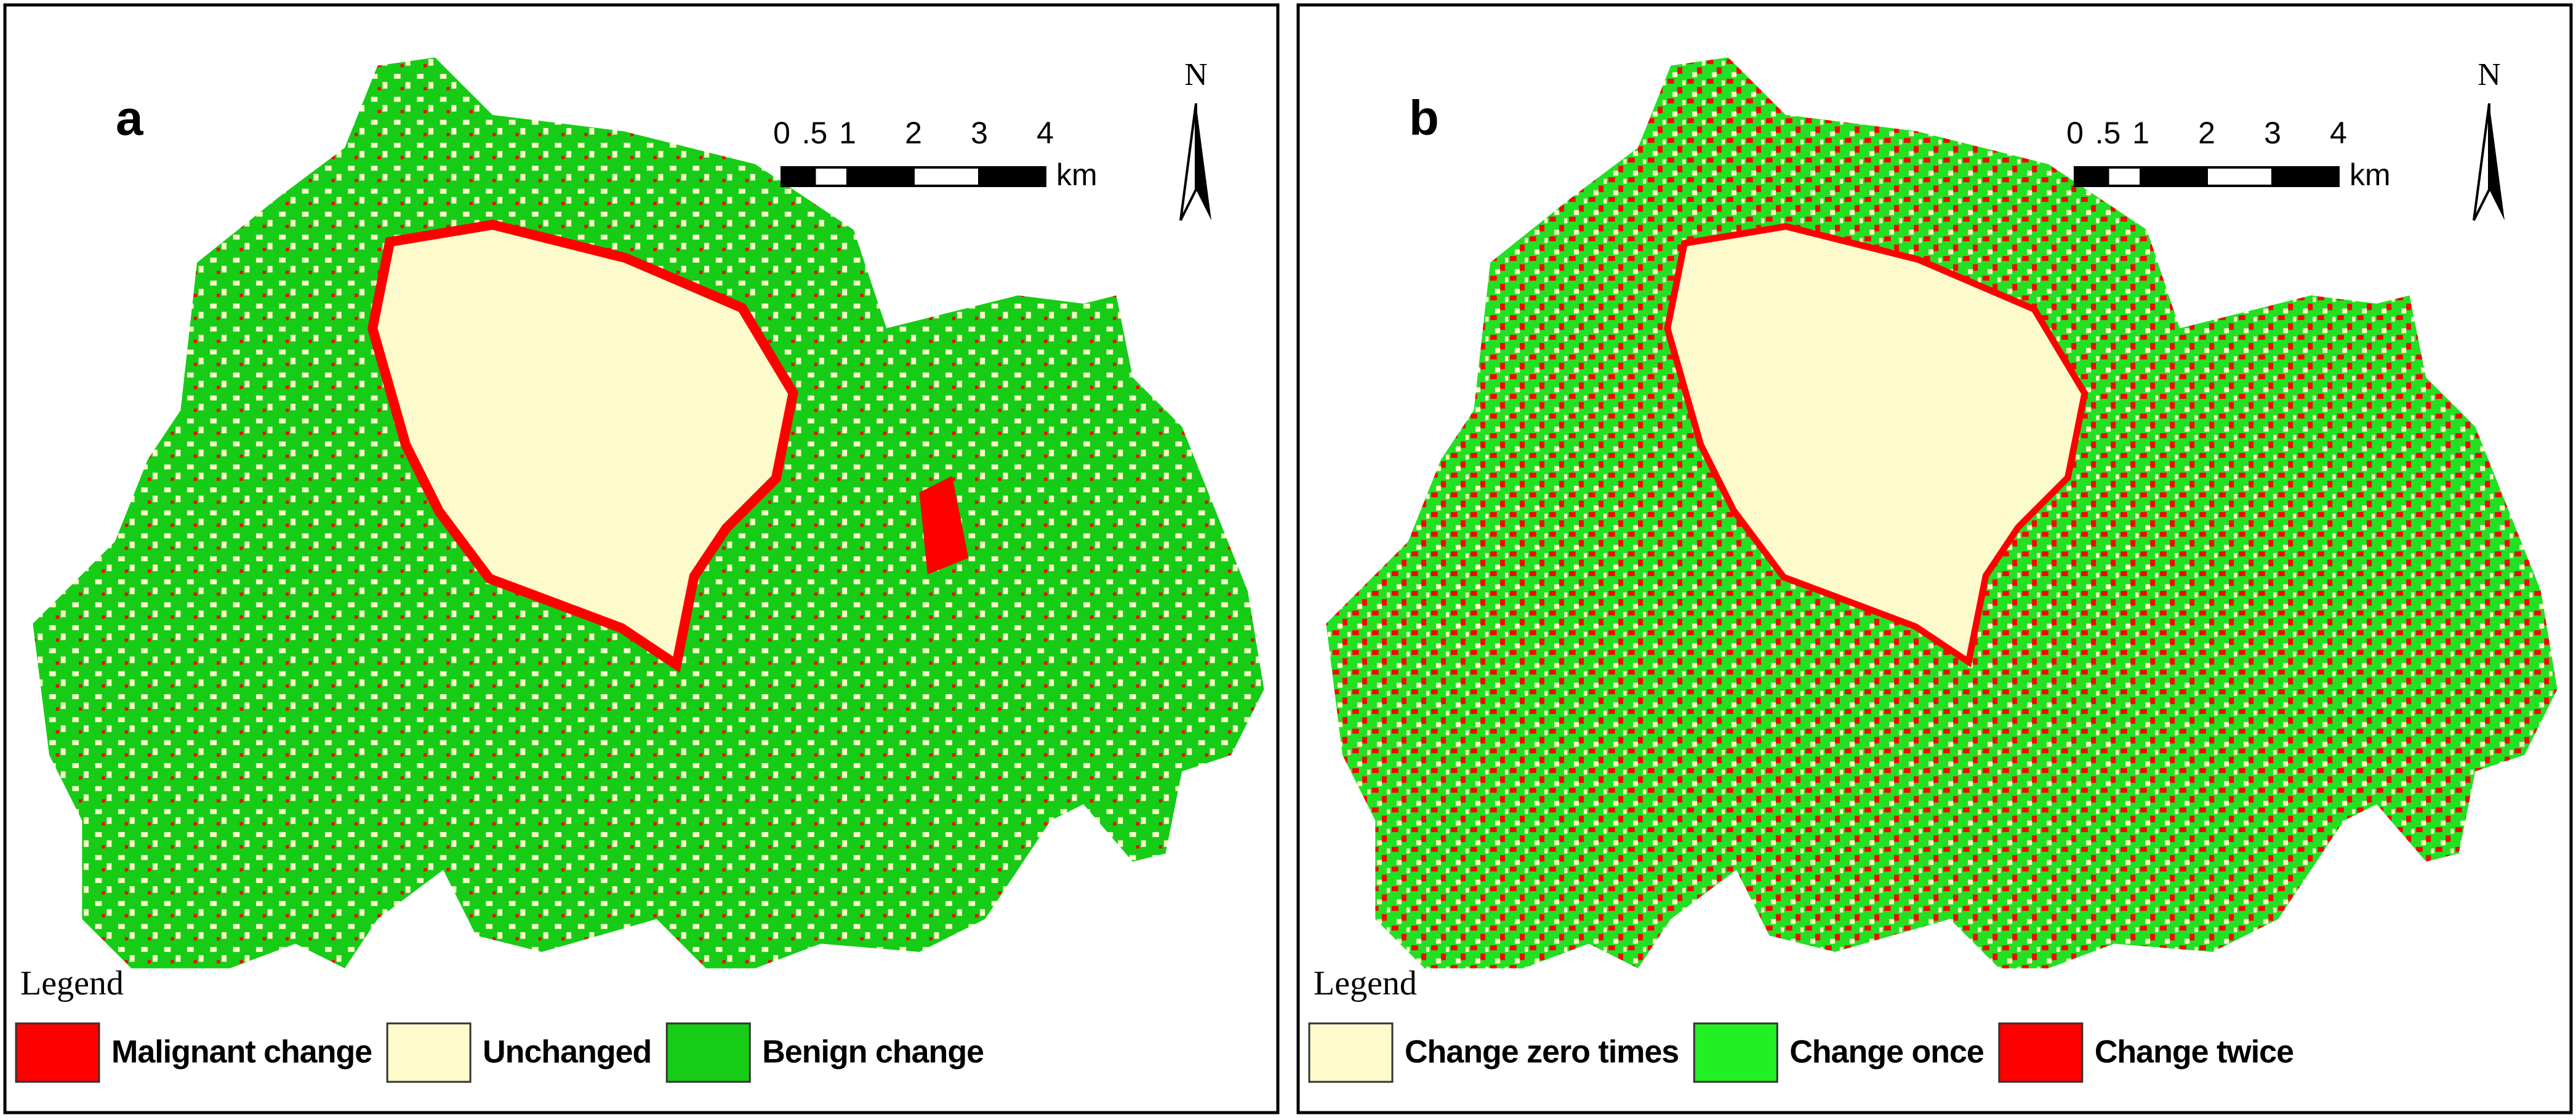  What do you see at coordinates (1886, 1052) in the screenshot?
I see `legend-label: Change once` at bounding box center [1886, 1052].